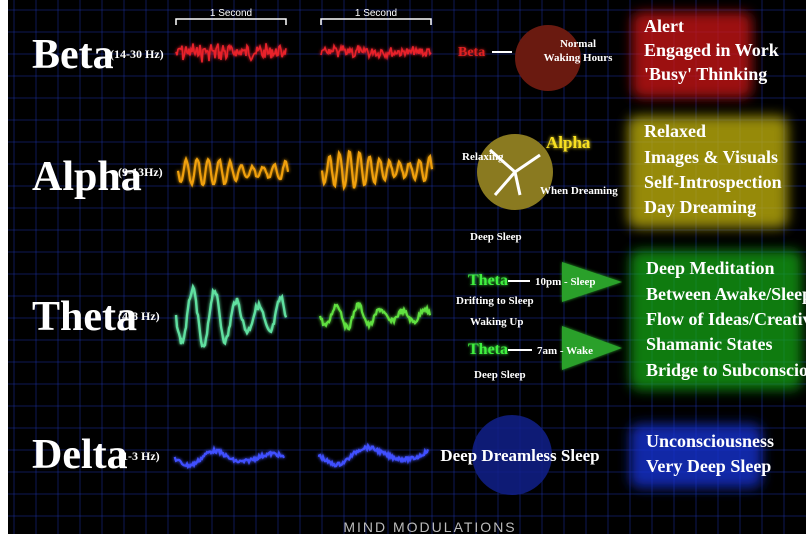  What do you see at coordinates (519, 455) in the screenshot?
I see `clock-label: Deep Dreamless Sleep` at bounding box center [519, 455].